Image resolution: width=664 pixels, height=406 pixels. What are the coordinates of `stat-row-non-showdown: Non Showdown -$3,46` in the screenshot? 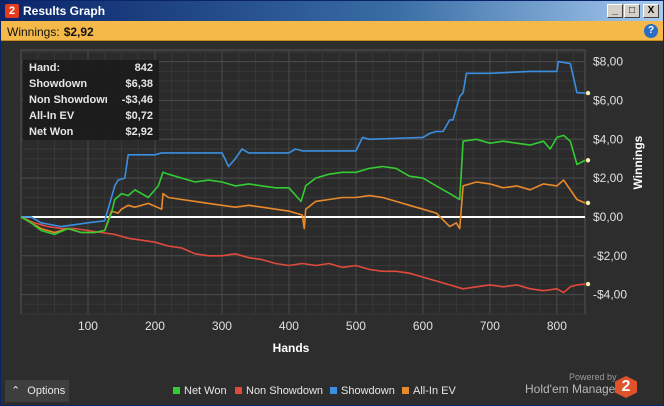 It's located at (93, 102).